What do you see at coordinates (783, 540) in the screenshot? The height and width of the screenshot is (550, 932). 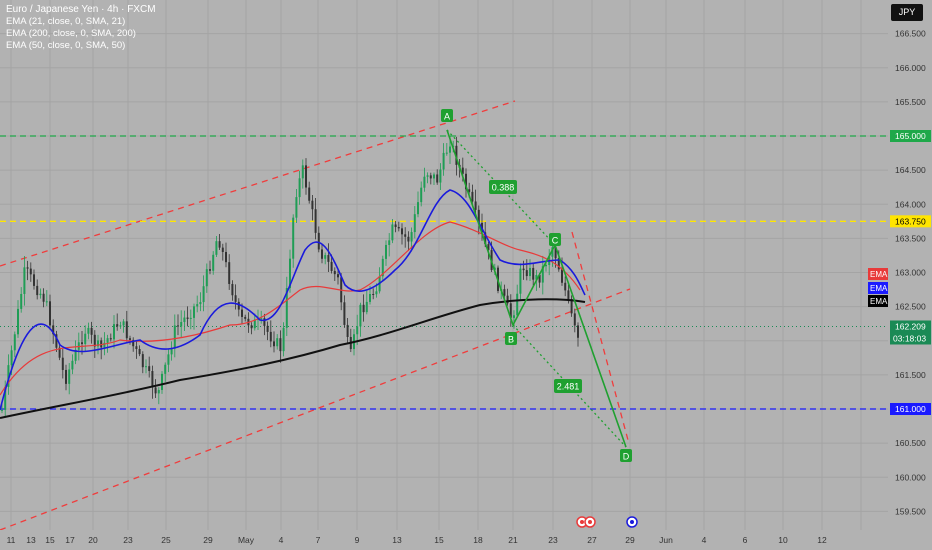 I see `time-tick-22: 10` at bounding box center [783, 540].